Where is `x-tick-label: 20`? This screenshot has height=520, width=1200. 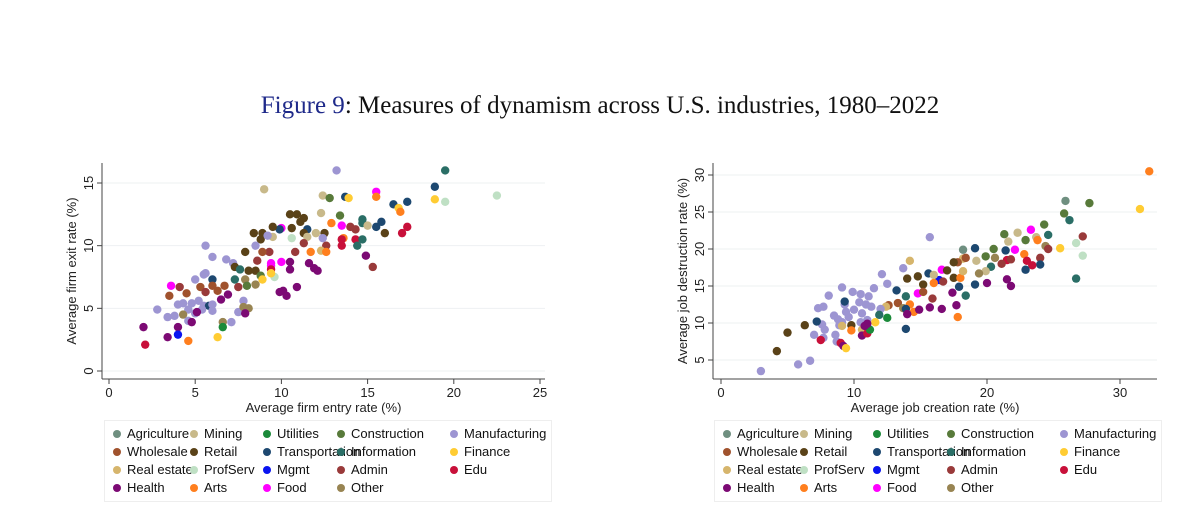 x-tick-label: 20 is located at coordinates (454, 392).